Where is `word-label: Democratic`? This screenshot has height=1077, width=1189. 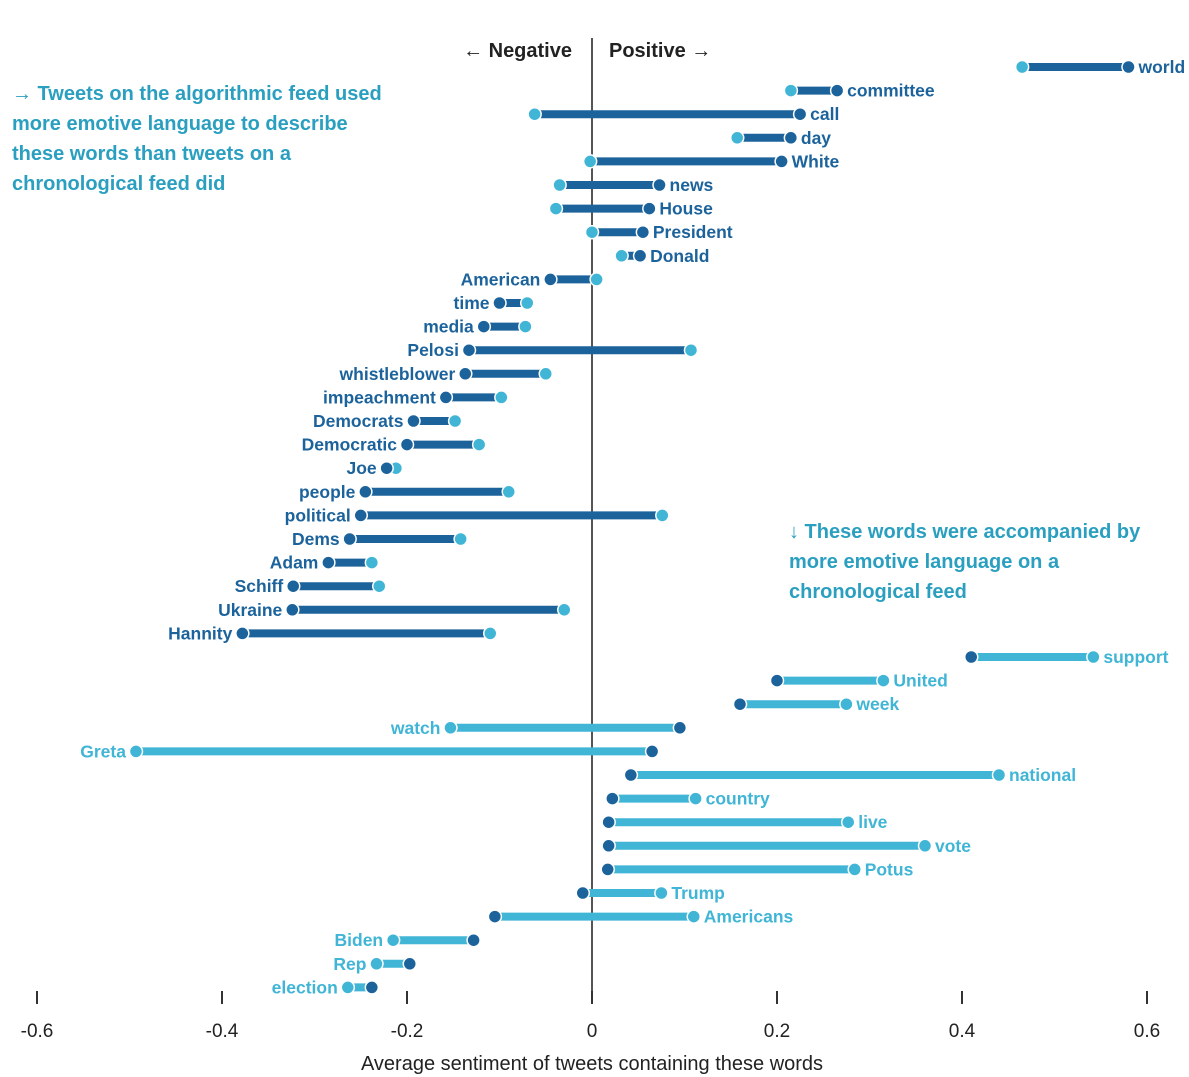 word-label: Democratic is located at coordinates (350, 445).